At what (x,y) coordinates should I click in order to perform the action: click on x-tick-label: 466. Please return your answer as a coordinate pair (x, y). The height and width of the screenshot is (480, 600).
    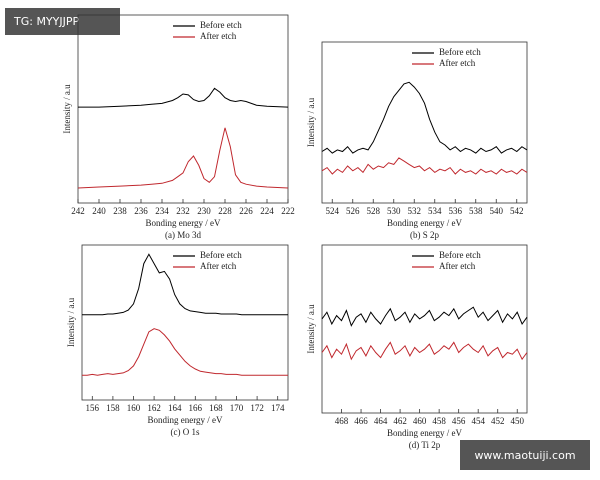
    Looking at the image, I should click on (361, 421).